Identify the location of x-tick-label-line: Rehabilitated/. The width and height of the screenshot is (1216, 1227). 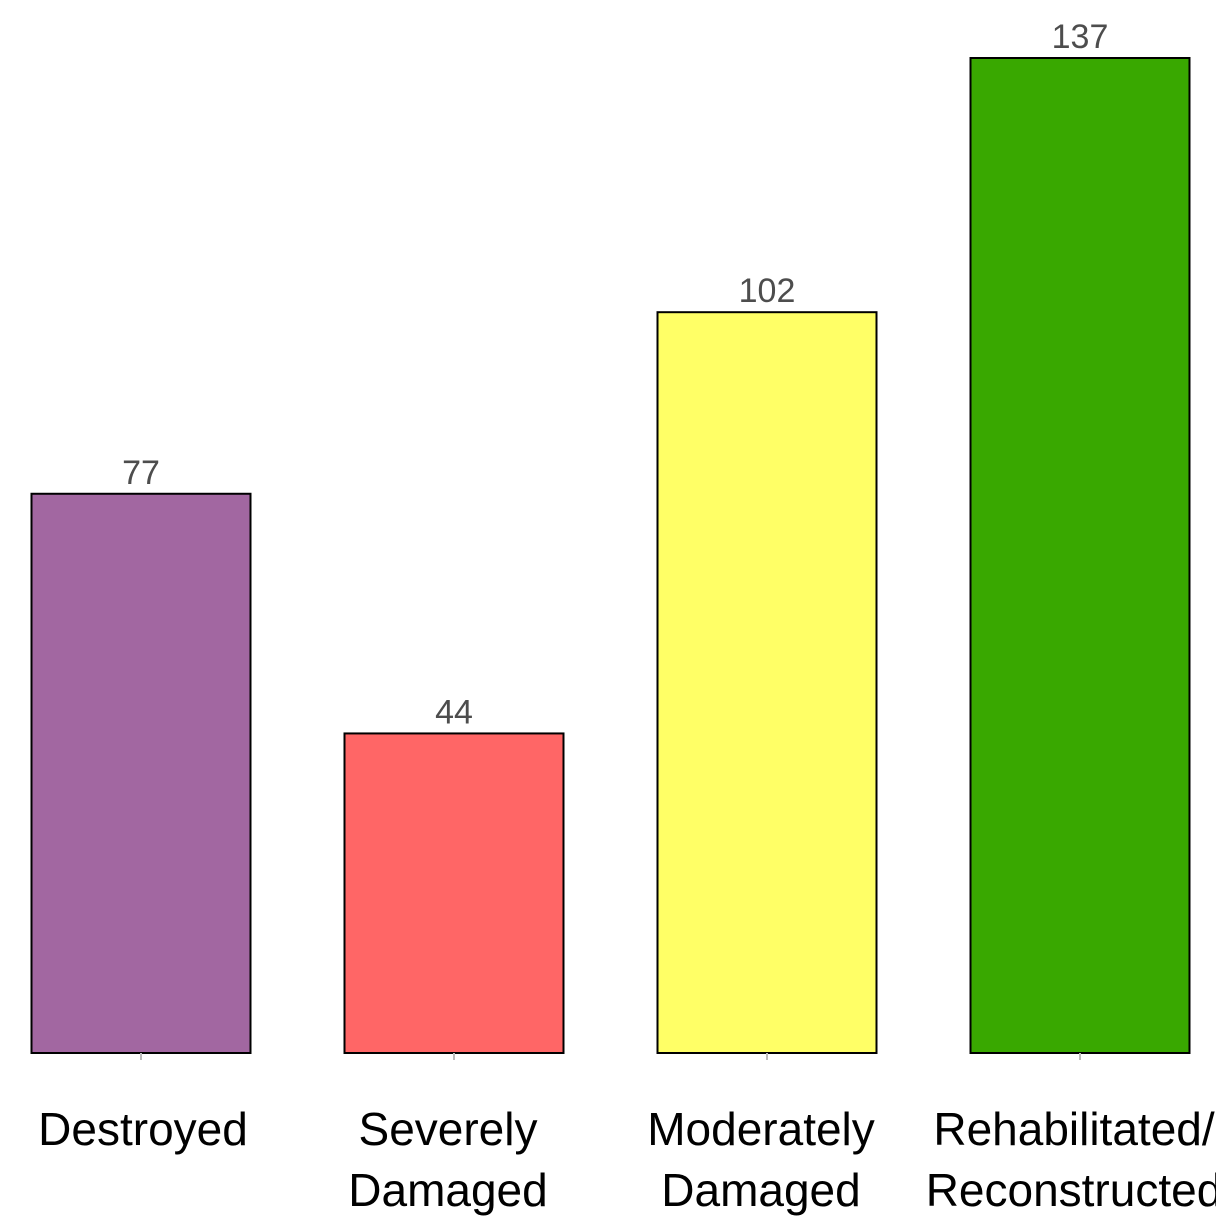
(1074, 1129).